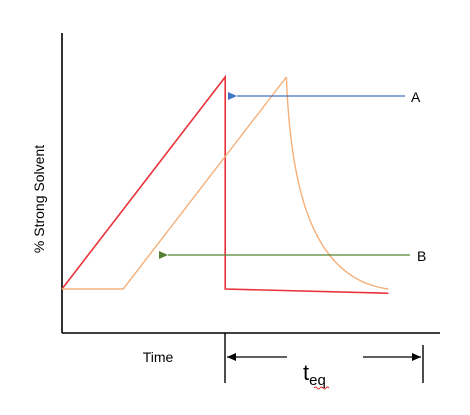 The width and height of the screenshot is (470, 415). I want to click on x-axis-label: Time, so click(158, 357).